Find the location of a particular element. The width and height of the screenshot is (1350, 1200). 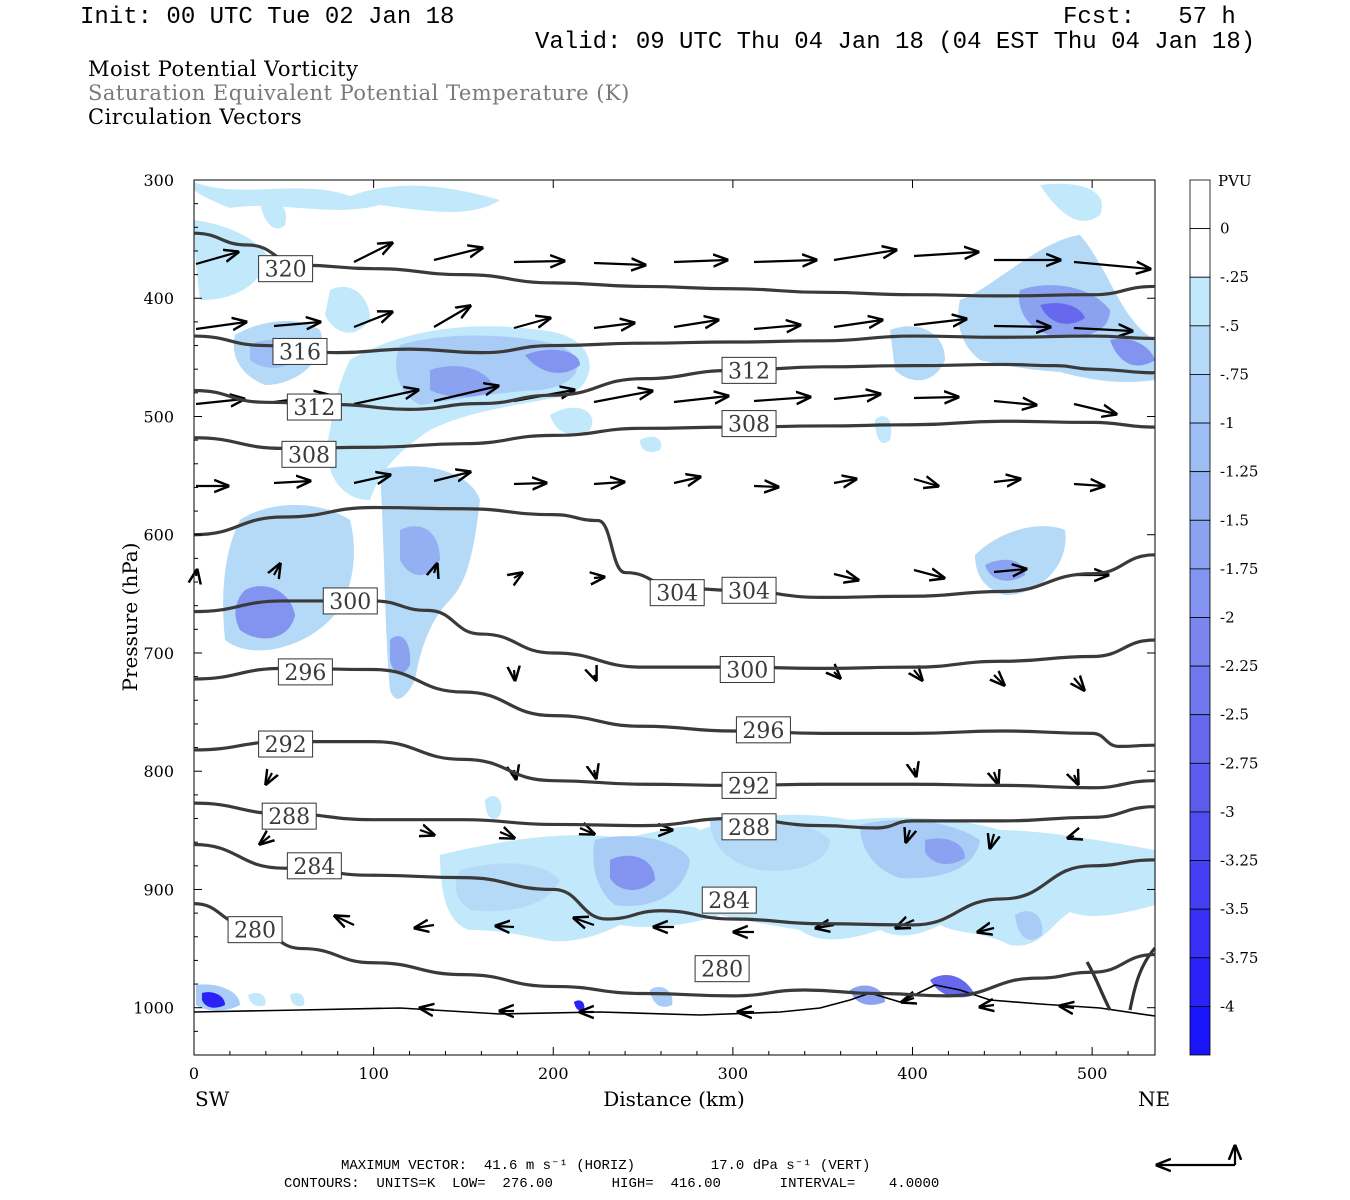

y-tick-label: 300 is located at coordinates (158, 180).